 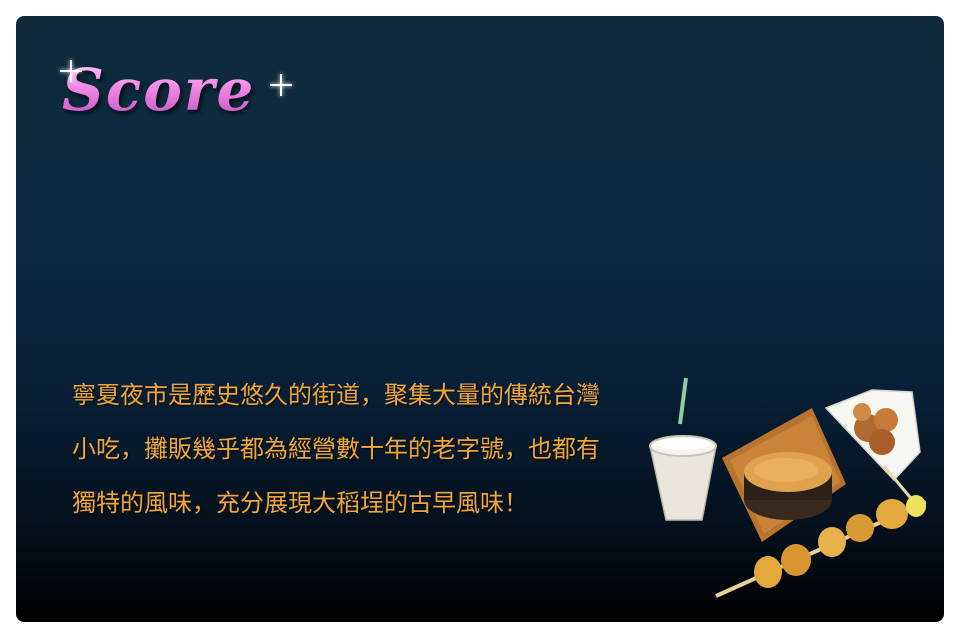 I want to click on score-title: Score, so click(x=159, y=90).